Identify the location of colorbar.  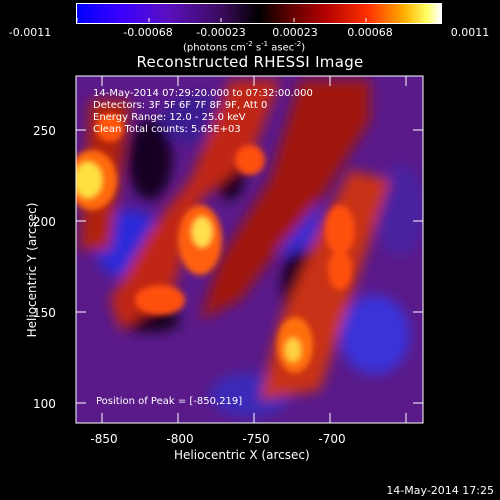
(259, 13).